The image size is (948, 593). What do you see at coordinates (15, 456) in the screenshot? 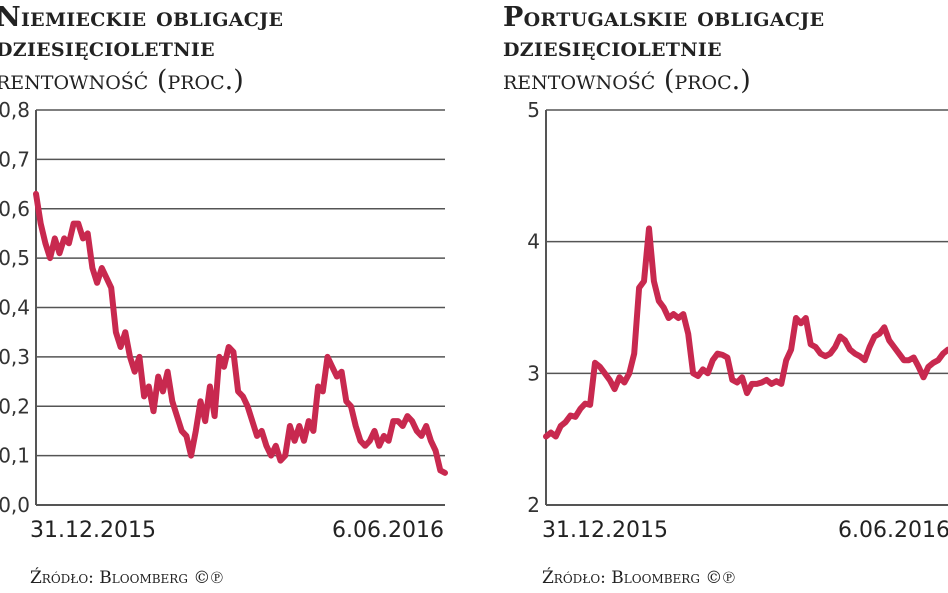
I see `y-tick-label: 0,1` at bounding box center [15, 456].